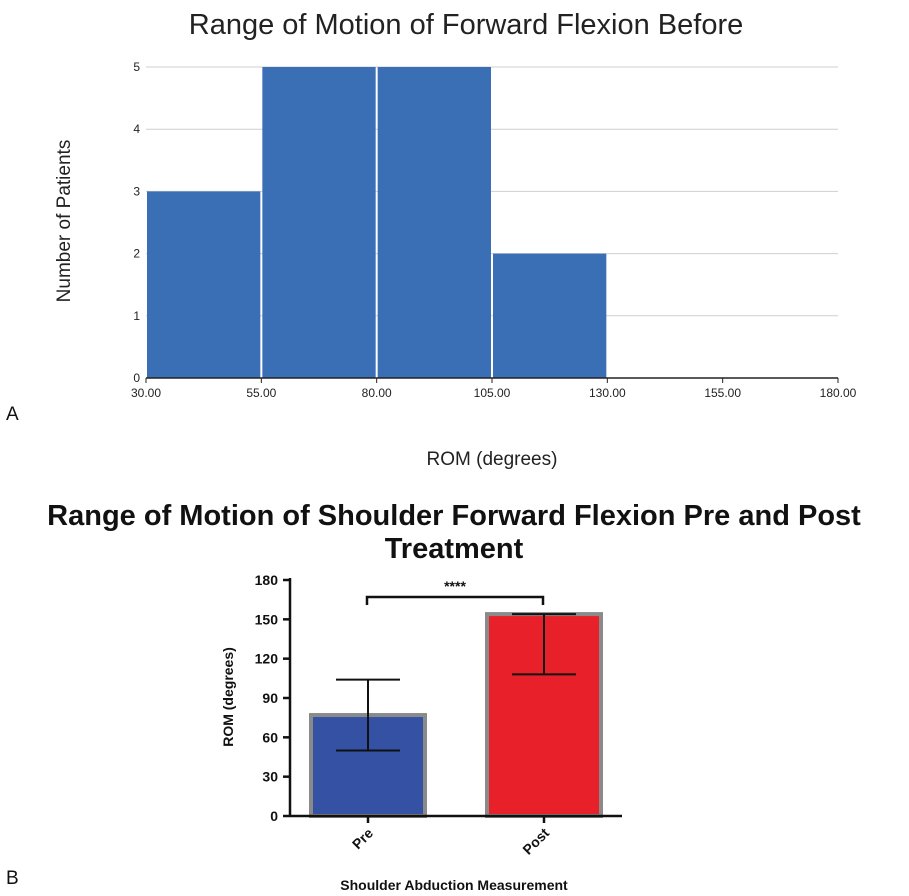  Describe the element at coordinates (146, 393) in the screenshot. I see `histogram-x-tick-label: 30.00` at that location.